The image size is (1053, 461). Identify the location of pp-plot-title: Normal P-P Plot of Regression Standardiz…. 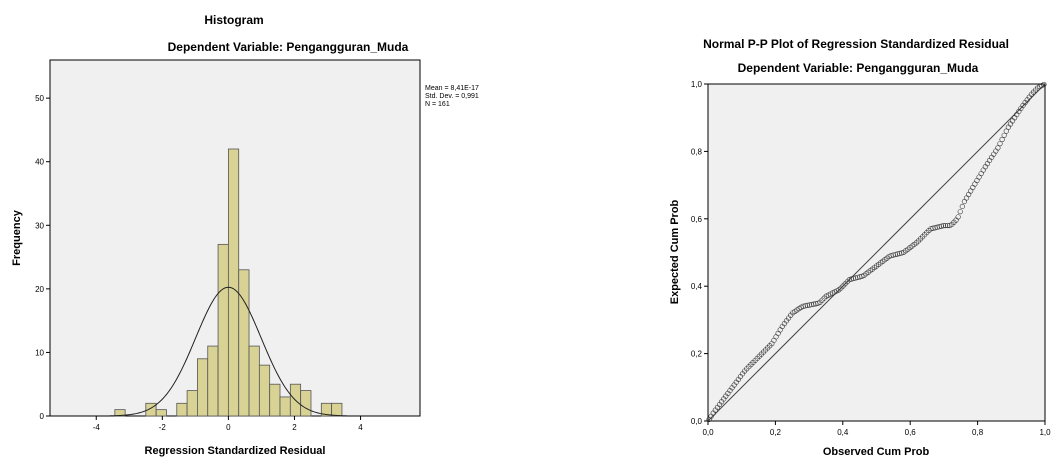
(856, 44).